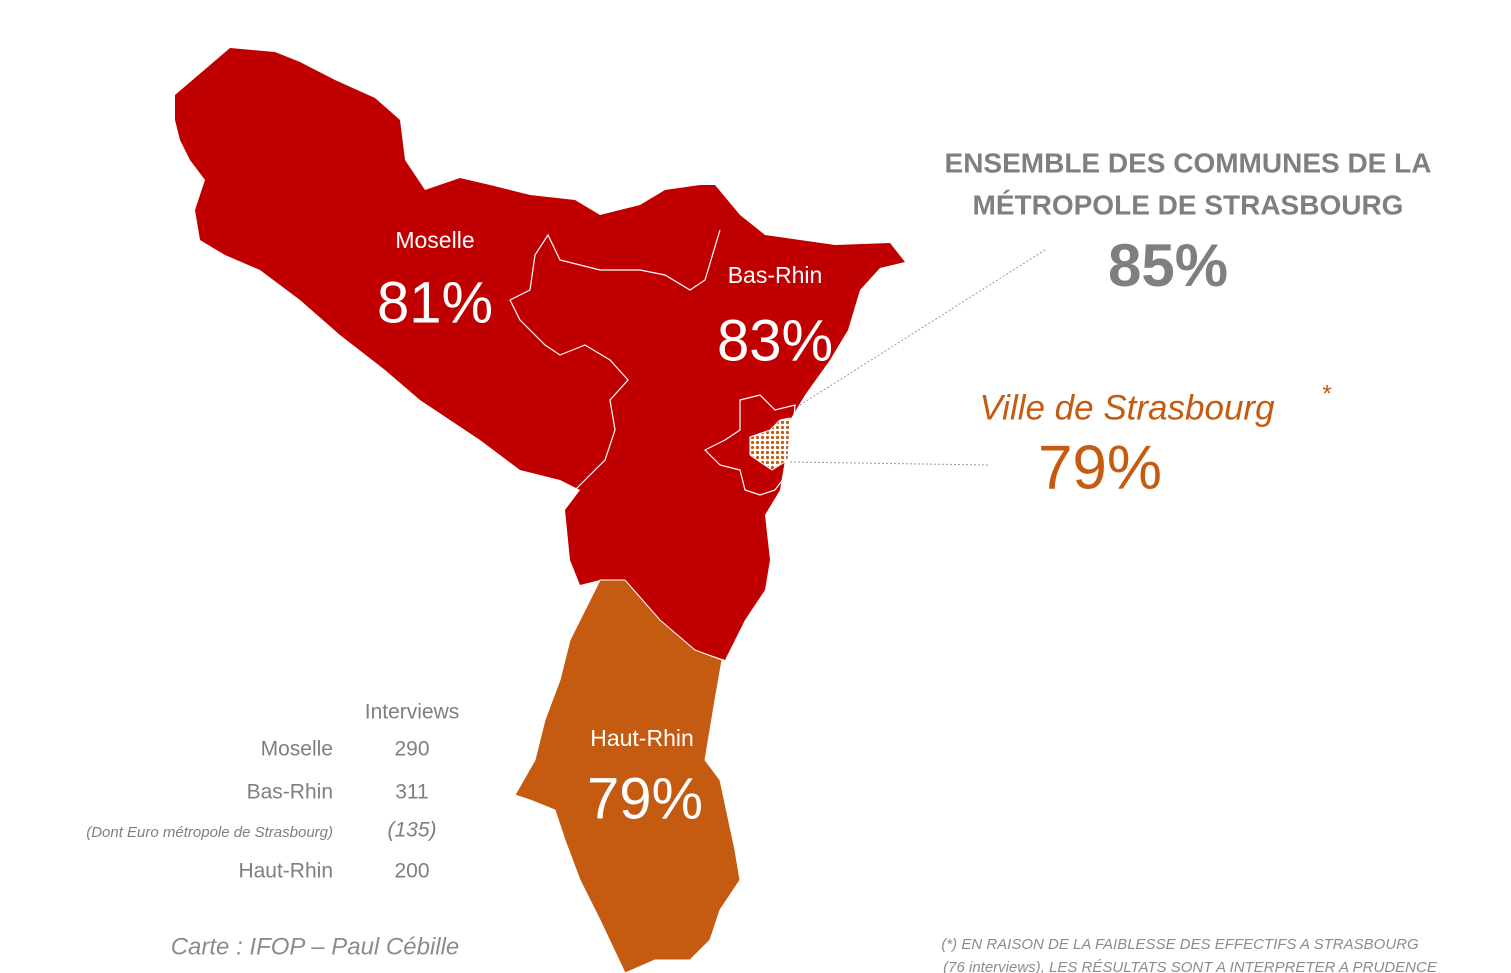 Image resolution: width=1511 pixels, height=973 pixels. Describe the element at coordinates (615, 360) in the screenshot. I see `department-border` at that location.